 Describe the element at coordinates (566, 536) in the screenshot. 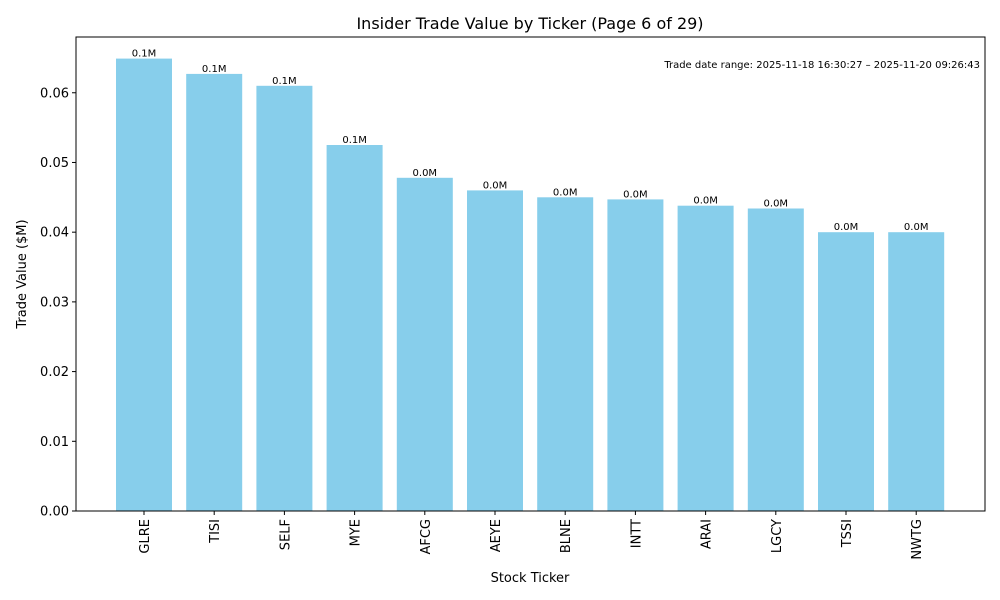

I see `x-tick-label: BLNE` at that location.